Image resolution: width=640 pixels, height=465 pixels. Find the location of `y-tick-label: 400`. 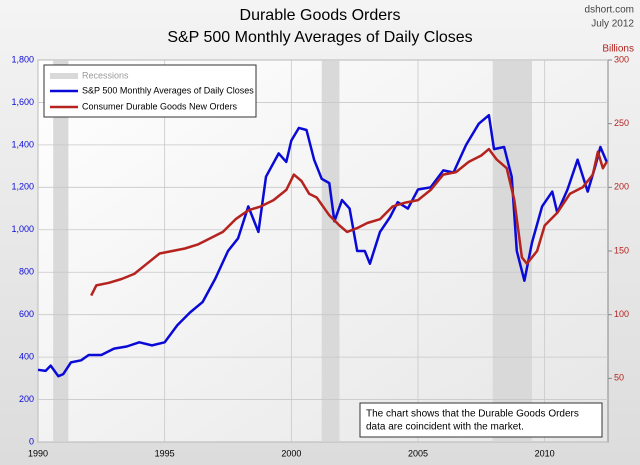

y-tick-label: 400 is located at coordinates (26, 356).